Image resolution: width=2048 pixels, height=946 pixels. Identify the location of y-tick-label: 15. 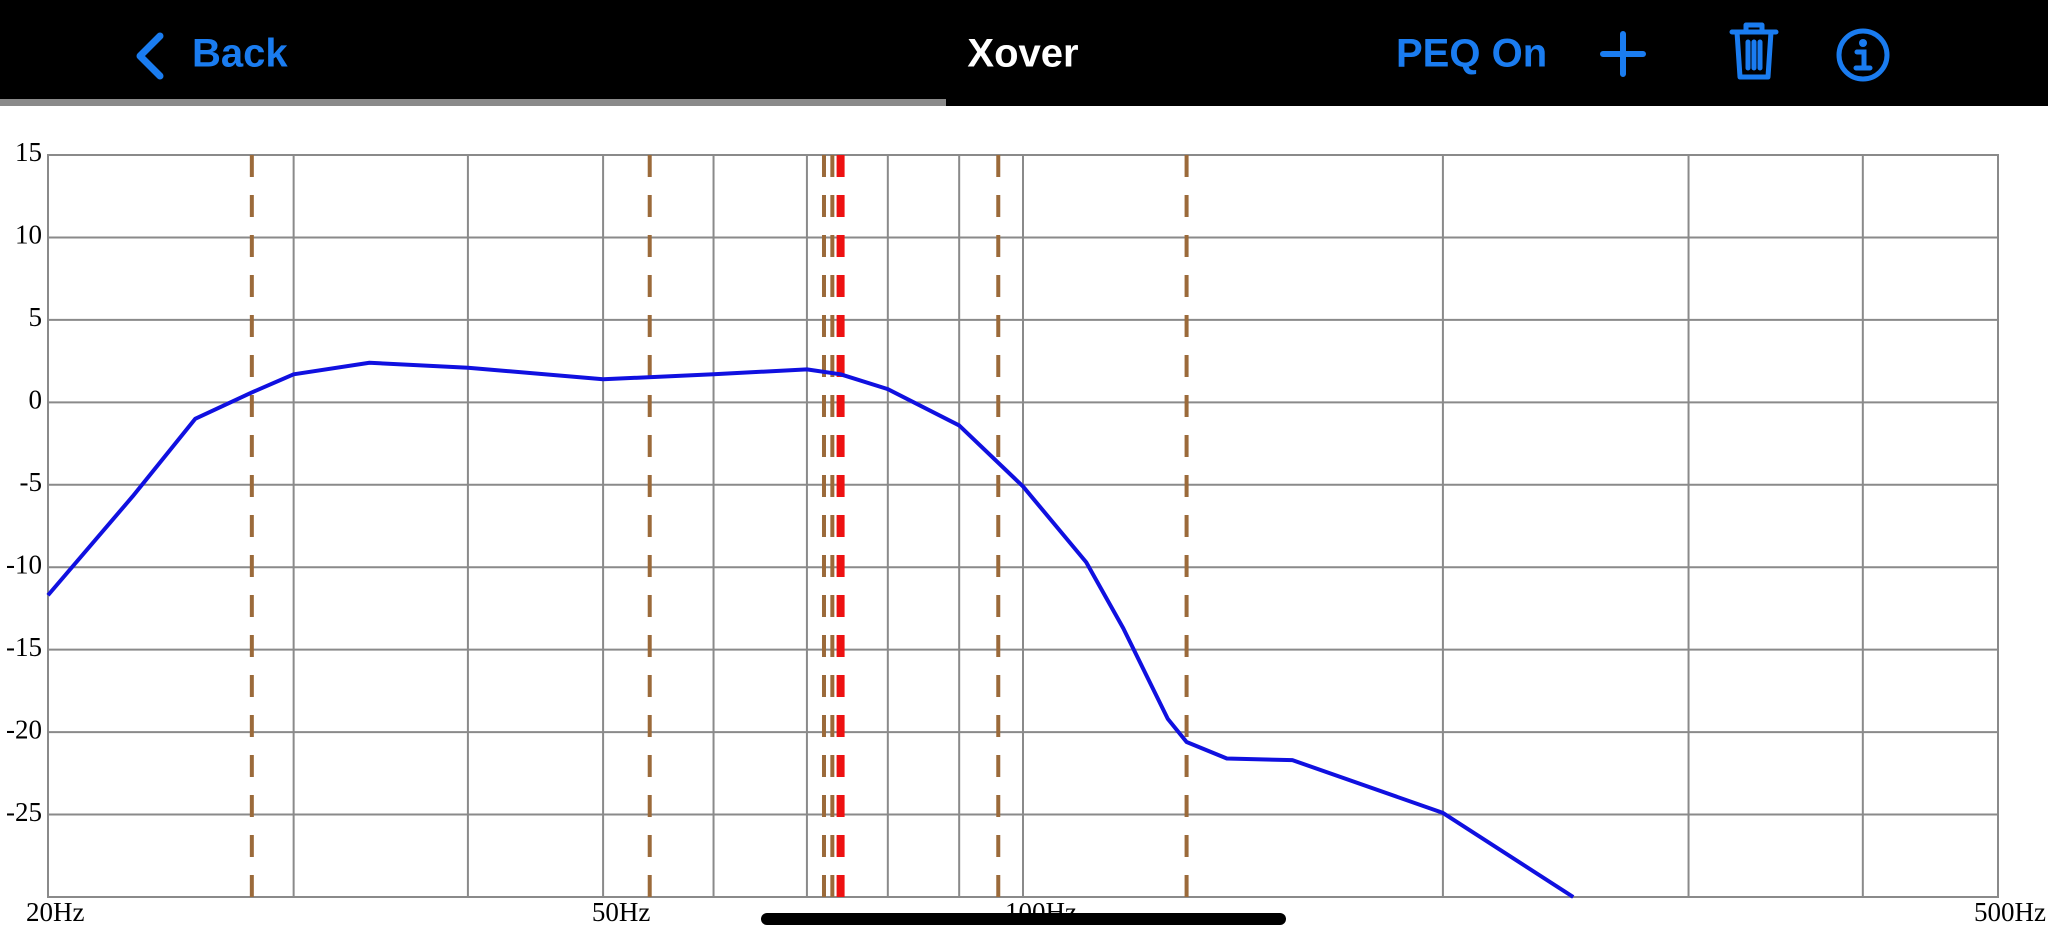
(28, 152).